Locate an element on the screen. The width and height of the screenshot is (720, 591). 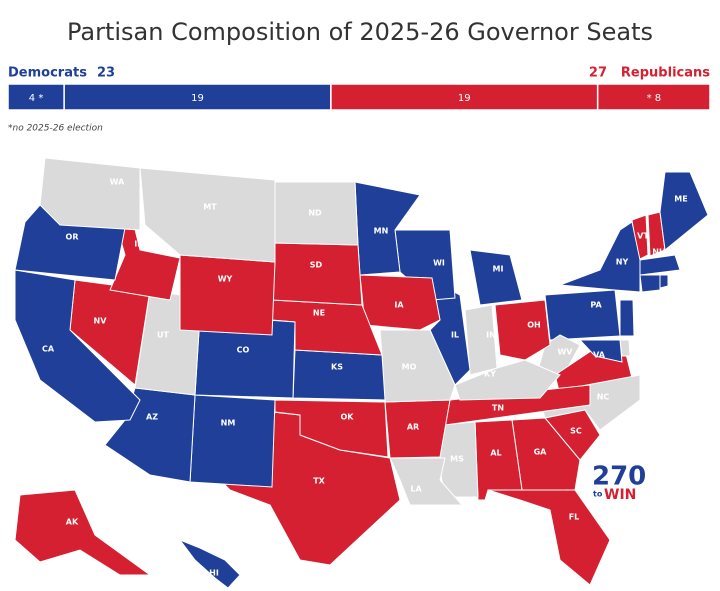
state-label: NY is located at coordinates (622, 262).